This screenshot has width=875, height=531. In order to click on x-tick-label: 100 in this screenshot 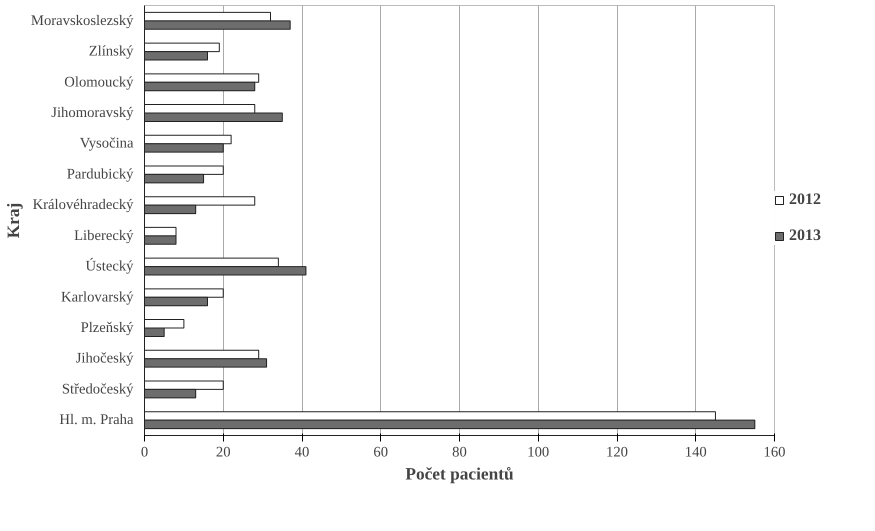, I will do `click(538, 452)`.